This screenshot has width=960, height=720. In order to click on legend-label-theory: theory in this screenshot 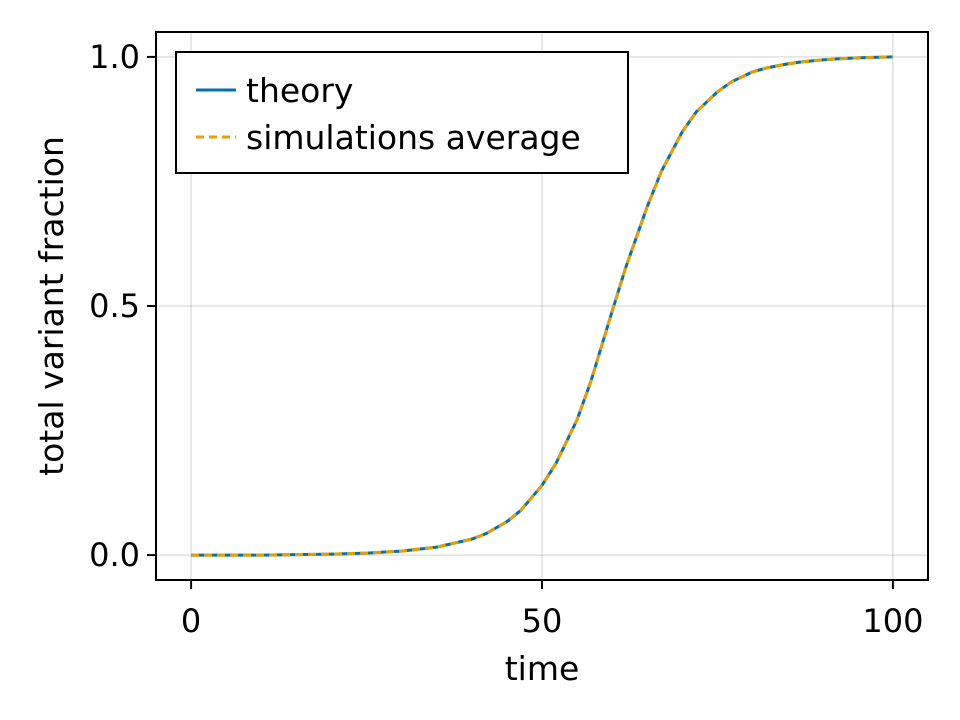, I will do `click(299, 90)`.